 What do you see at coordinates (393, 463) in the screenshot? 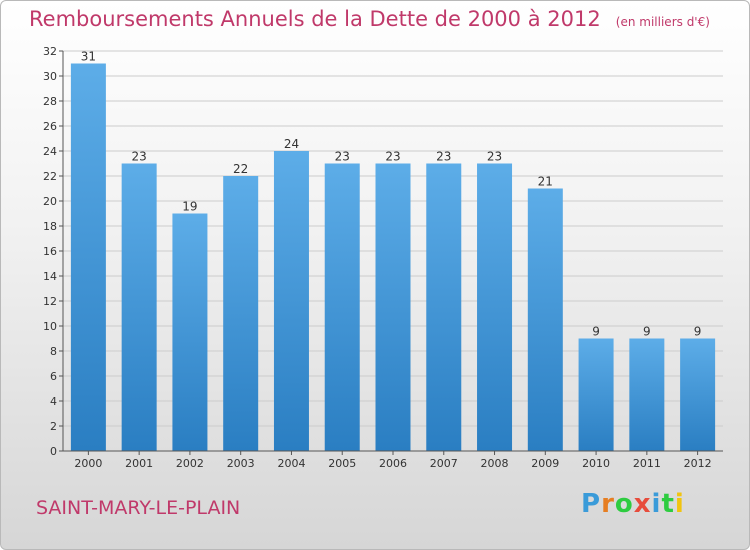
I see `x-tick-label: 2006` at bounding box center [393, 463].